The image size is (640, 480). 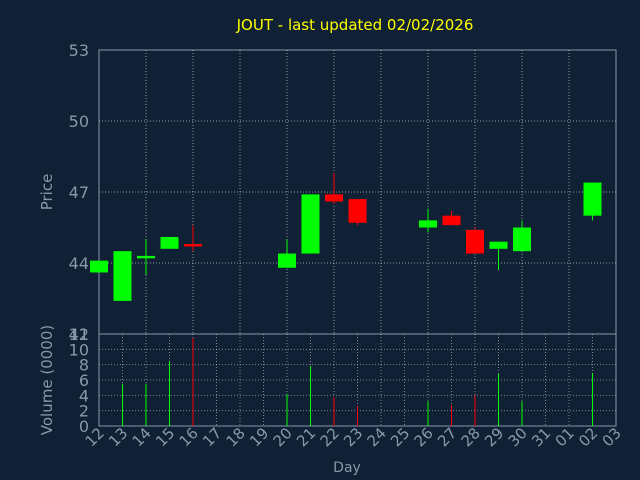 I want to click on x-tick-label: 14, so click(x=142, y=437).